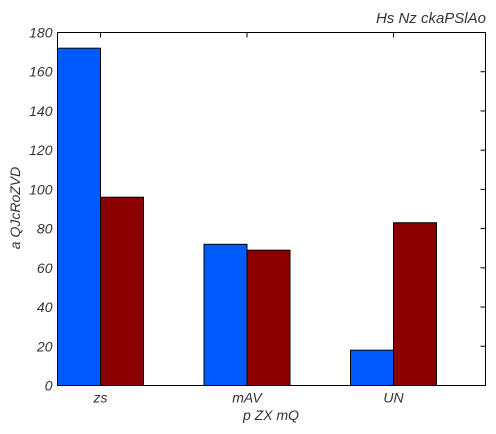  What do you see at coordinates (268, 317) in the screenshot?
I see `bar-series2-mAV` at bounding box center [268, 317].